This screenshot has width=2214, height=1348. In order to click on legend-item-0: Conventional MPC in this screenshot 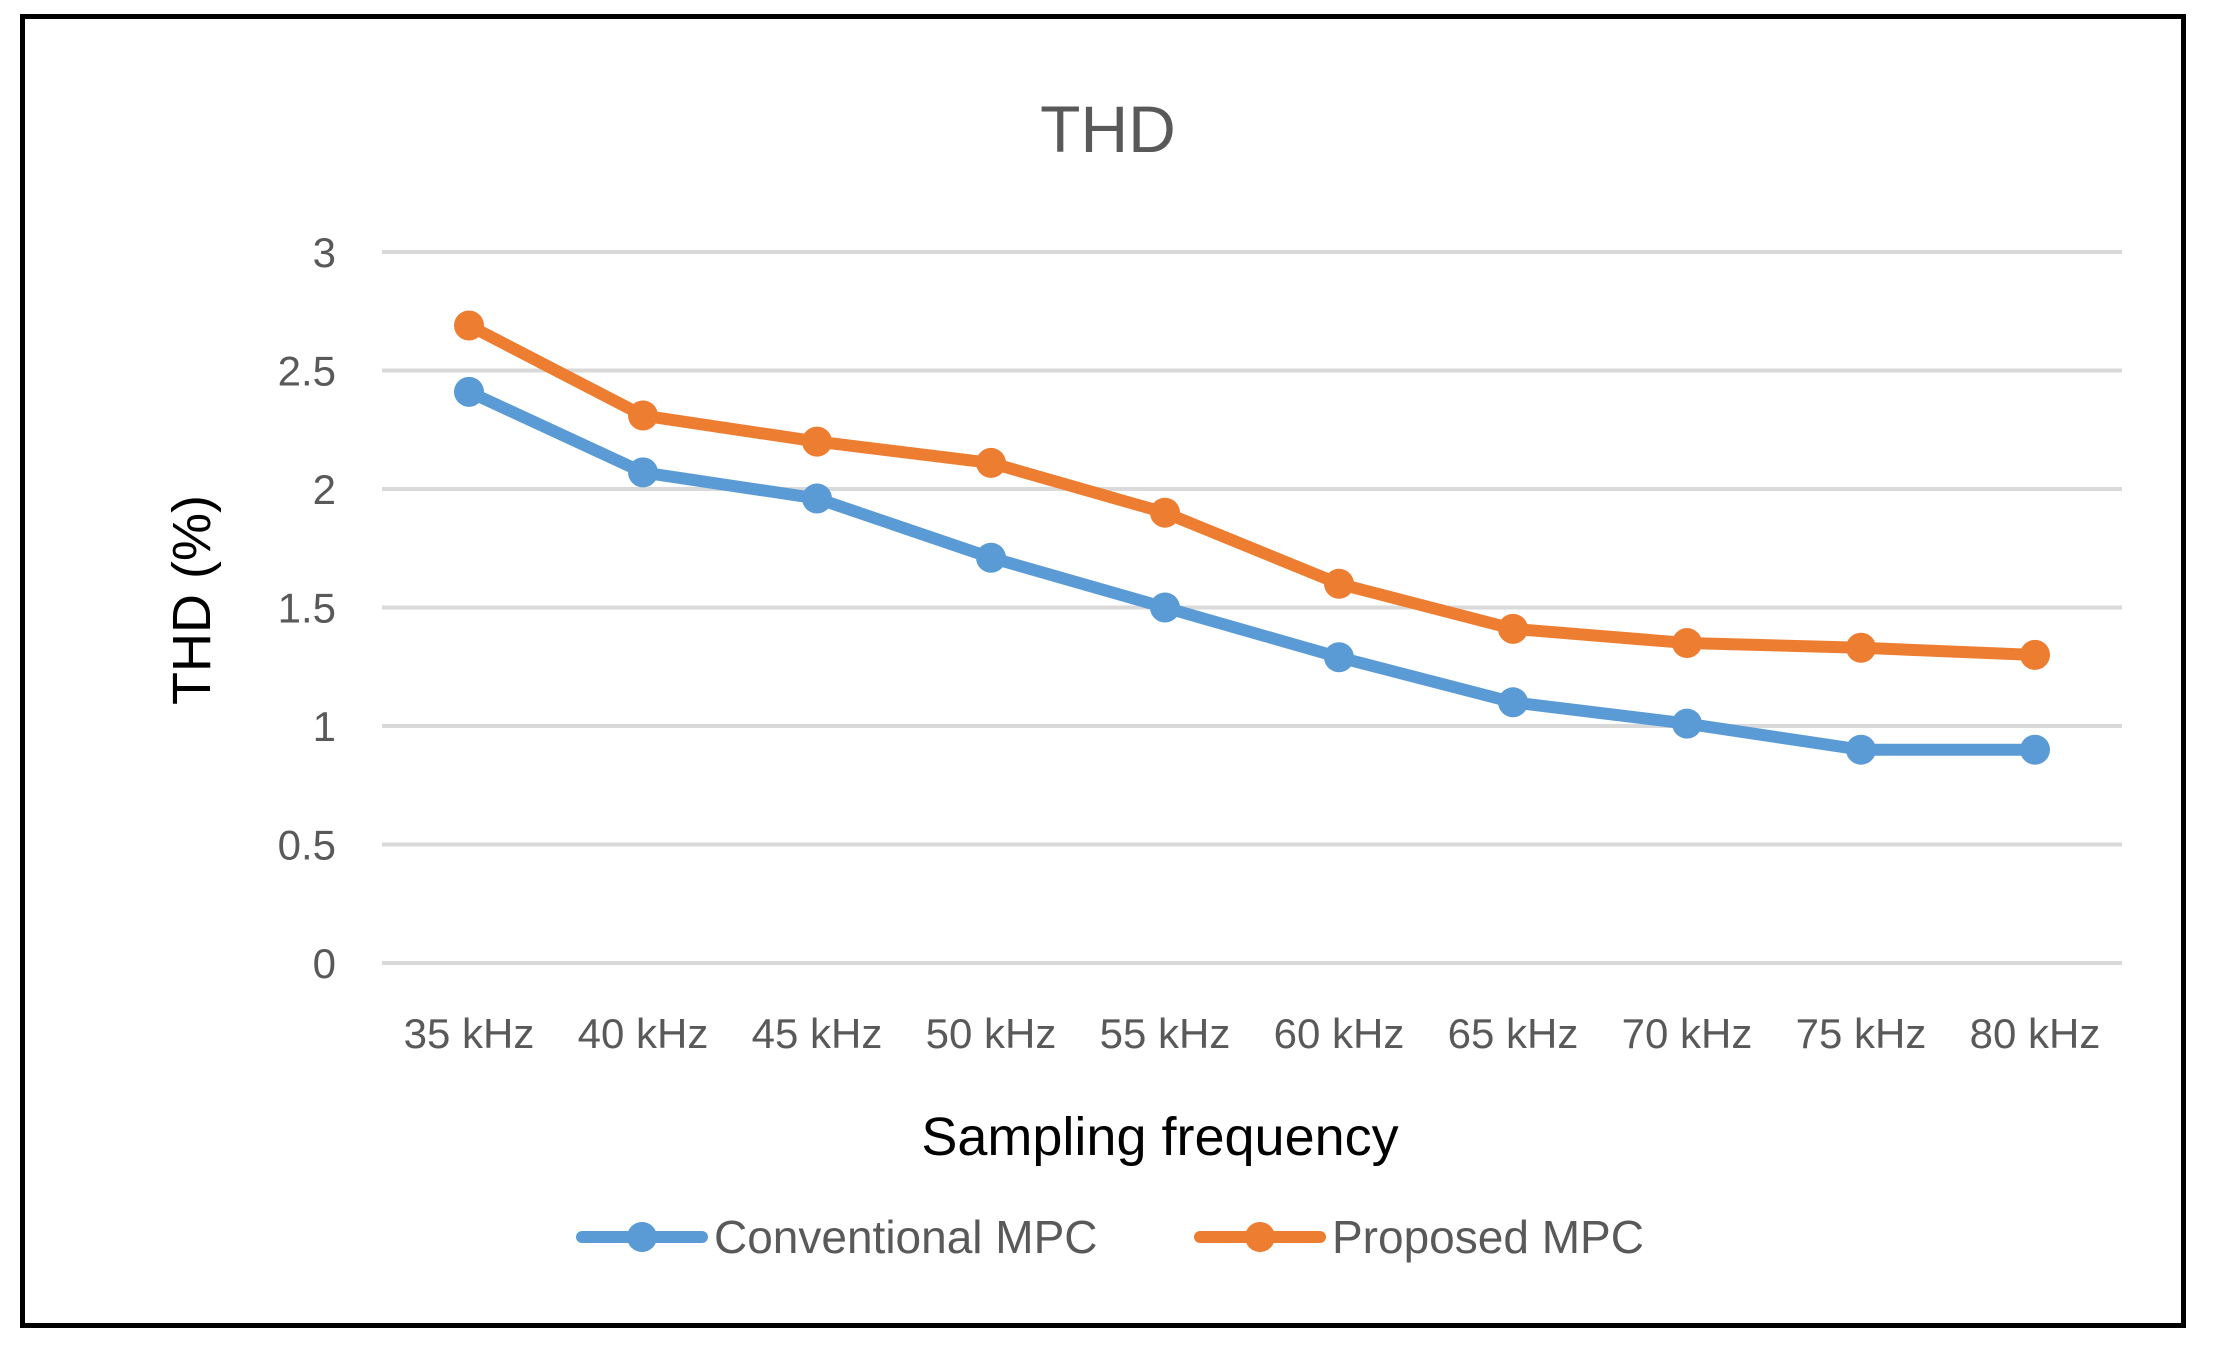, I will do `click(837, 1237)`.